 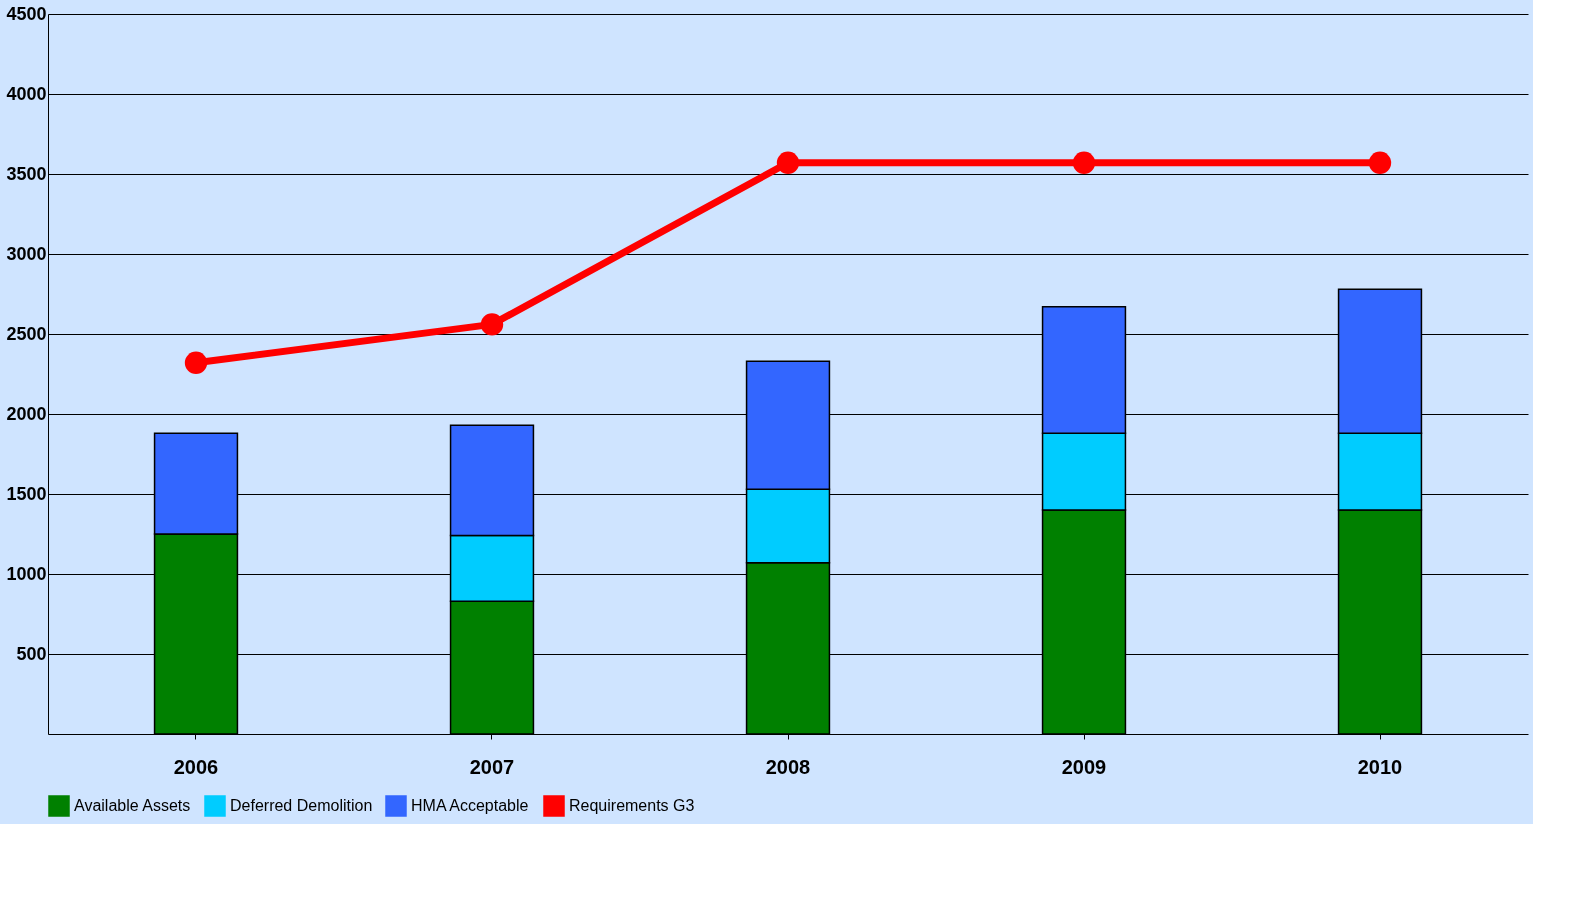 I want to click on x-tick-label: 2007, so click(x=492, y=766).